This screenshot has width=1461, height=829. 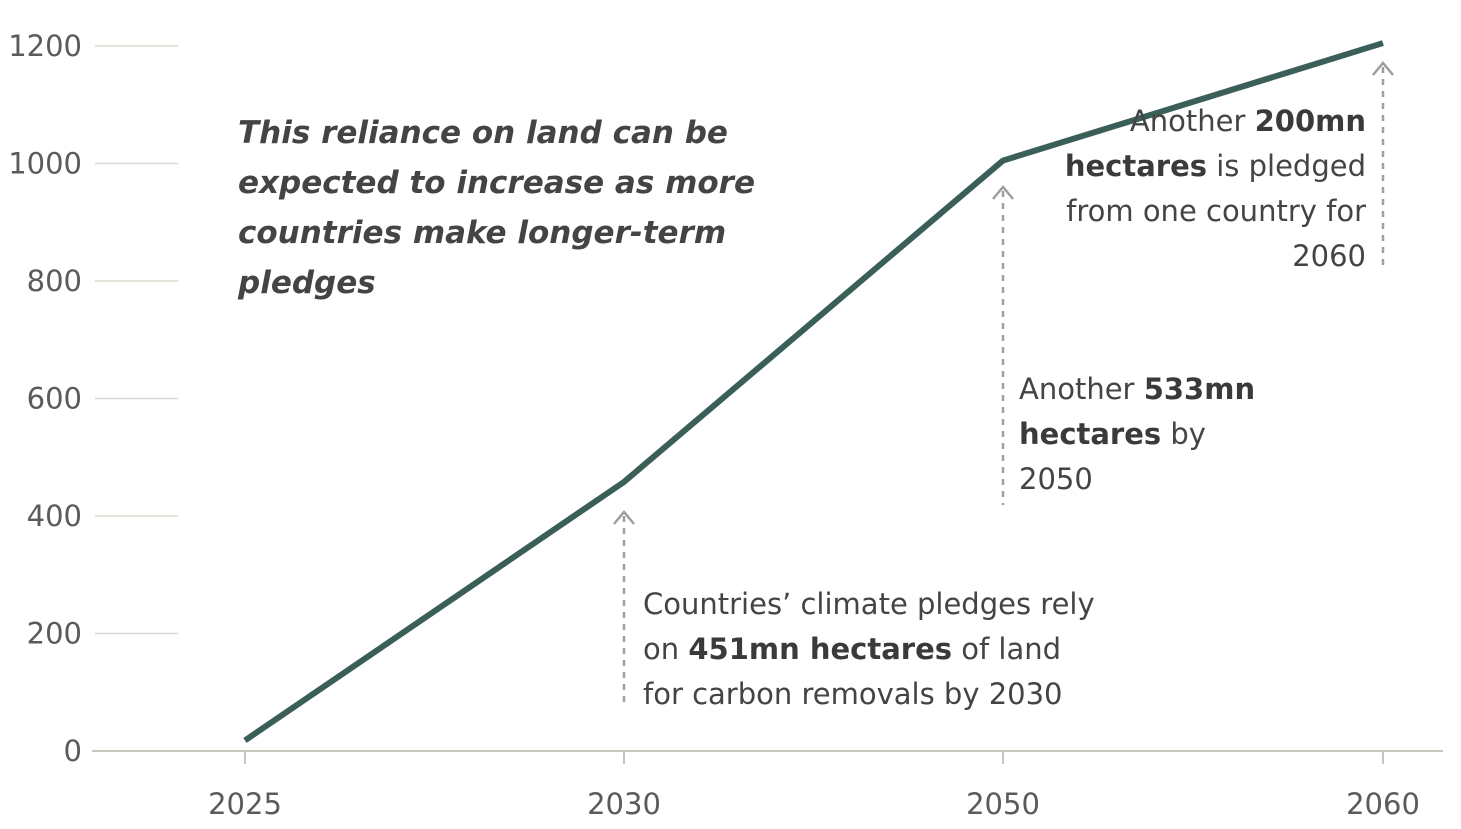 I want to click on y-tick-label: 800, so click(x=54, y=281).